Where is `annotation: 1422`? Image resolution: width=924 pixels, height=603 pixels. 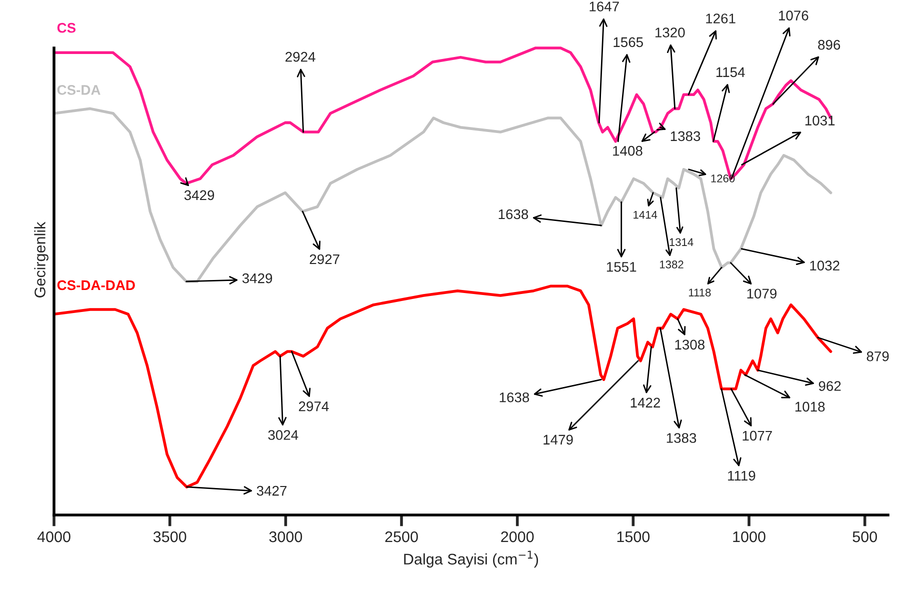 annotation: 1422 is located at coordinates (645, 403).